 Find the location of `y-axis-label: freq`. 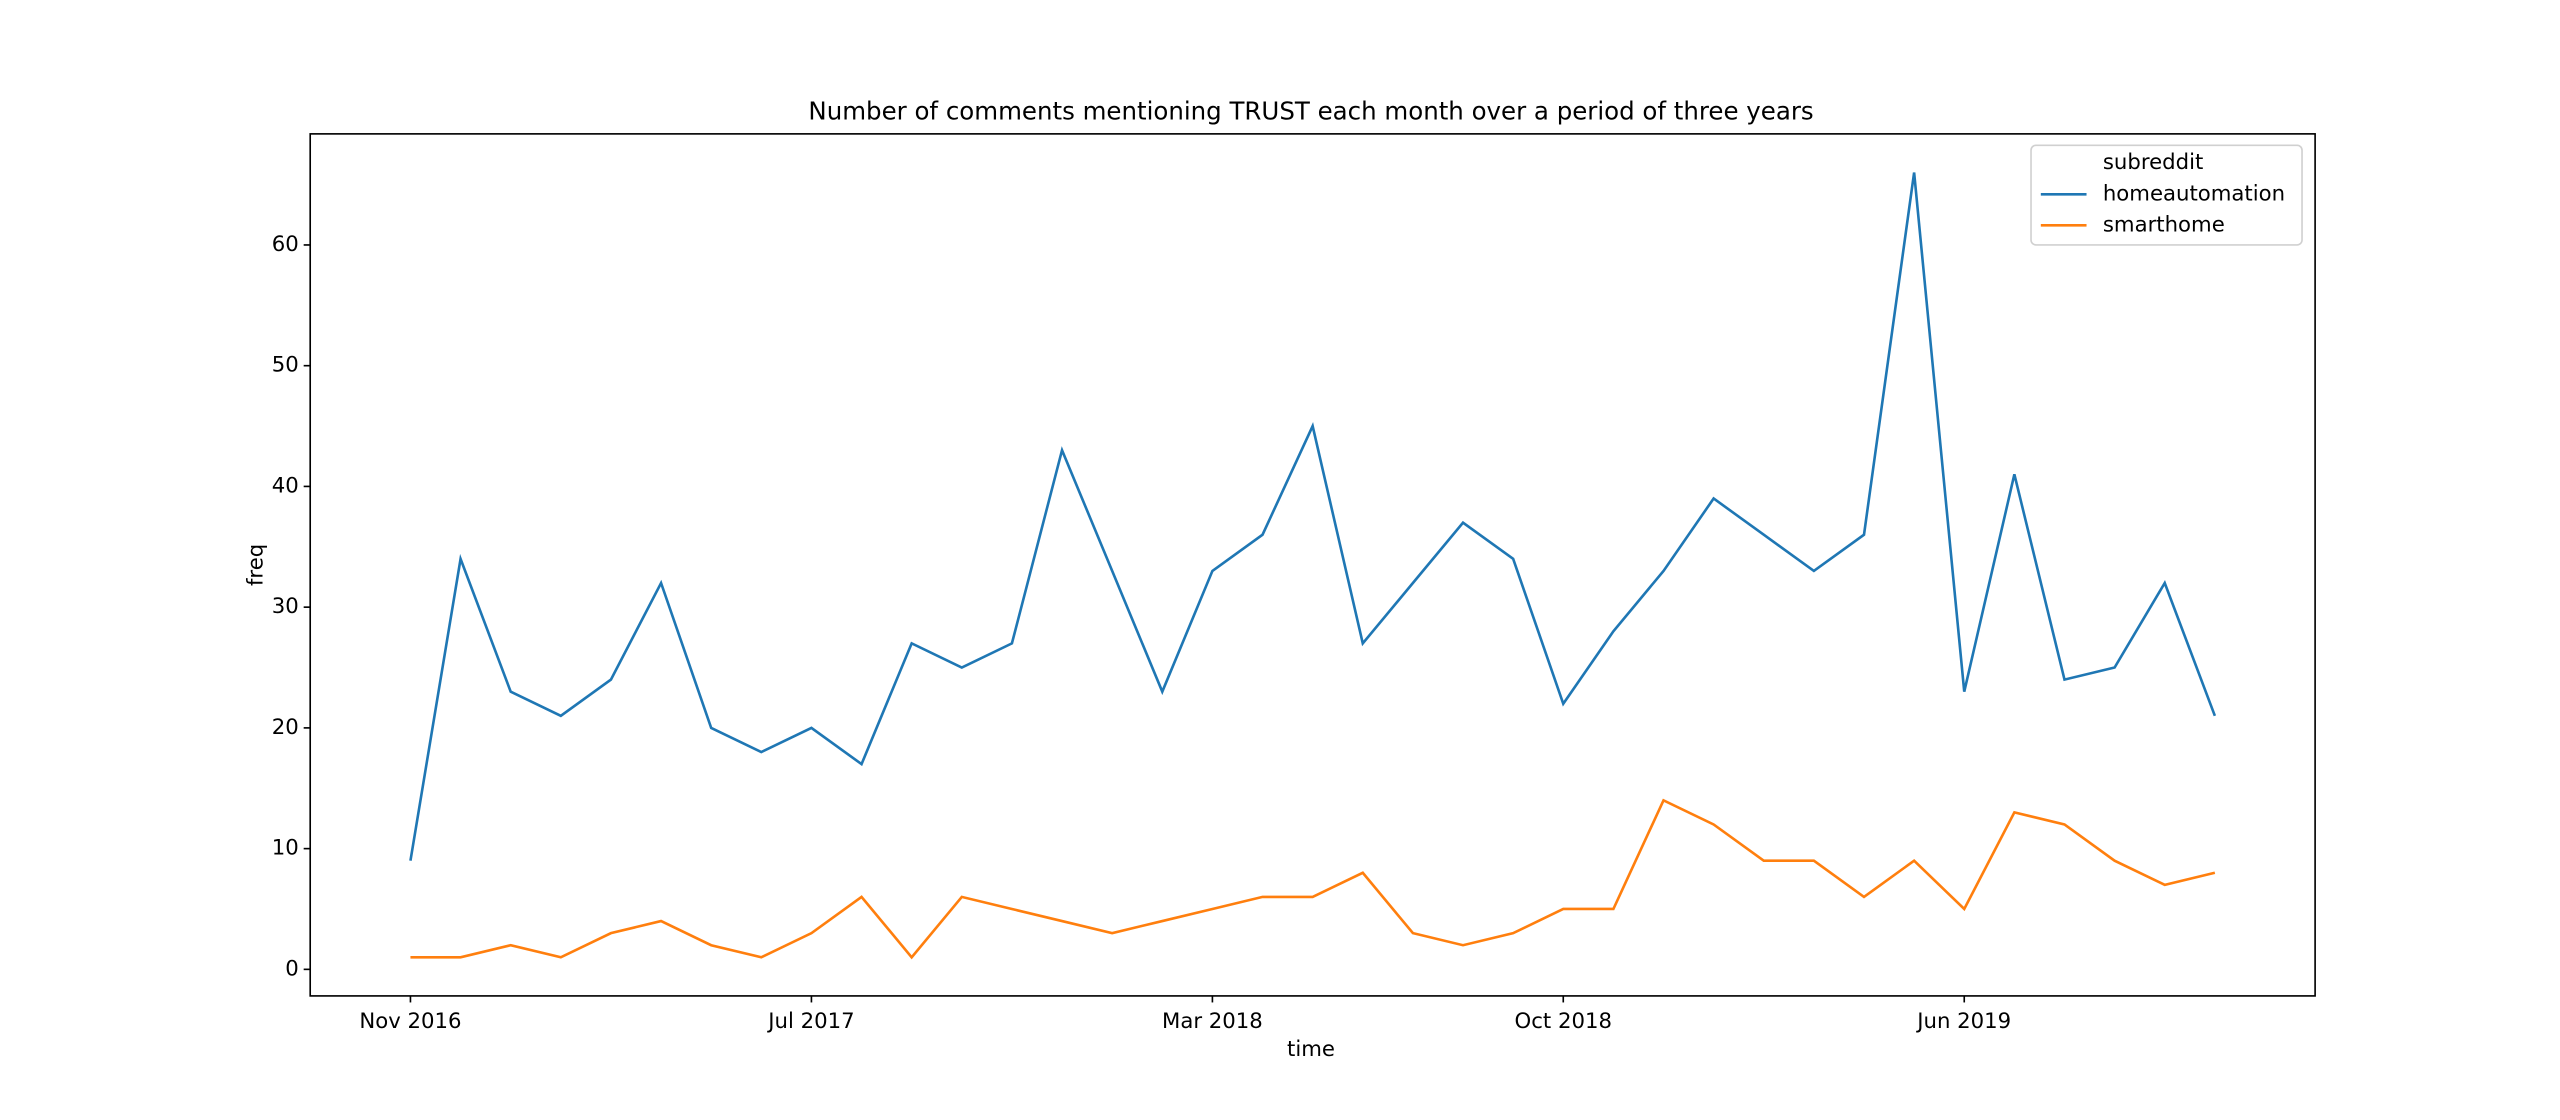

y-axis-label: freq is located at coordinates (255, 565).